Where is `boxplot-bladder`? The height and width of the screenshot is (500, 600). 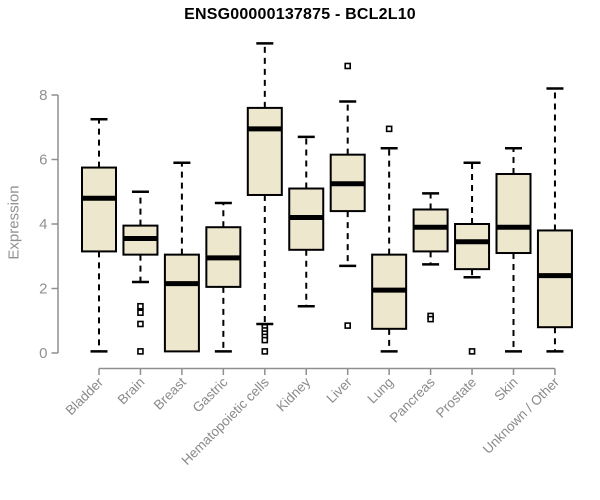
boxplot-bladder is located at coordinates (99, 235).